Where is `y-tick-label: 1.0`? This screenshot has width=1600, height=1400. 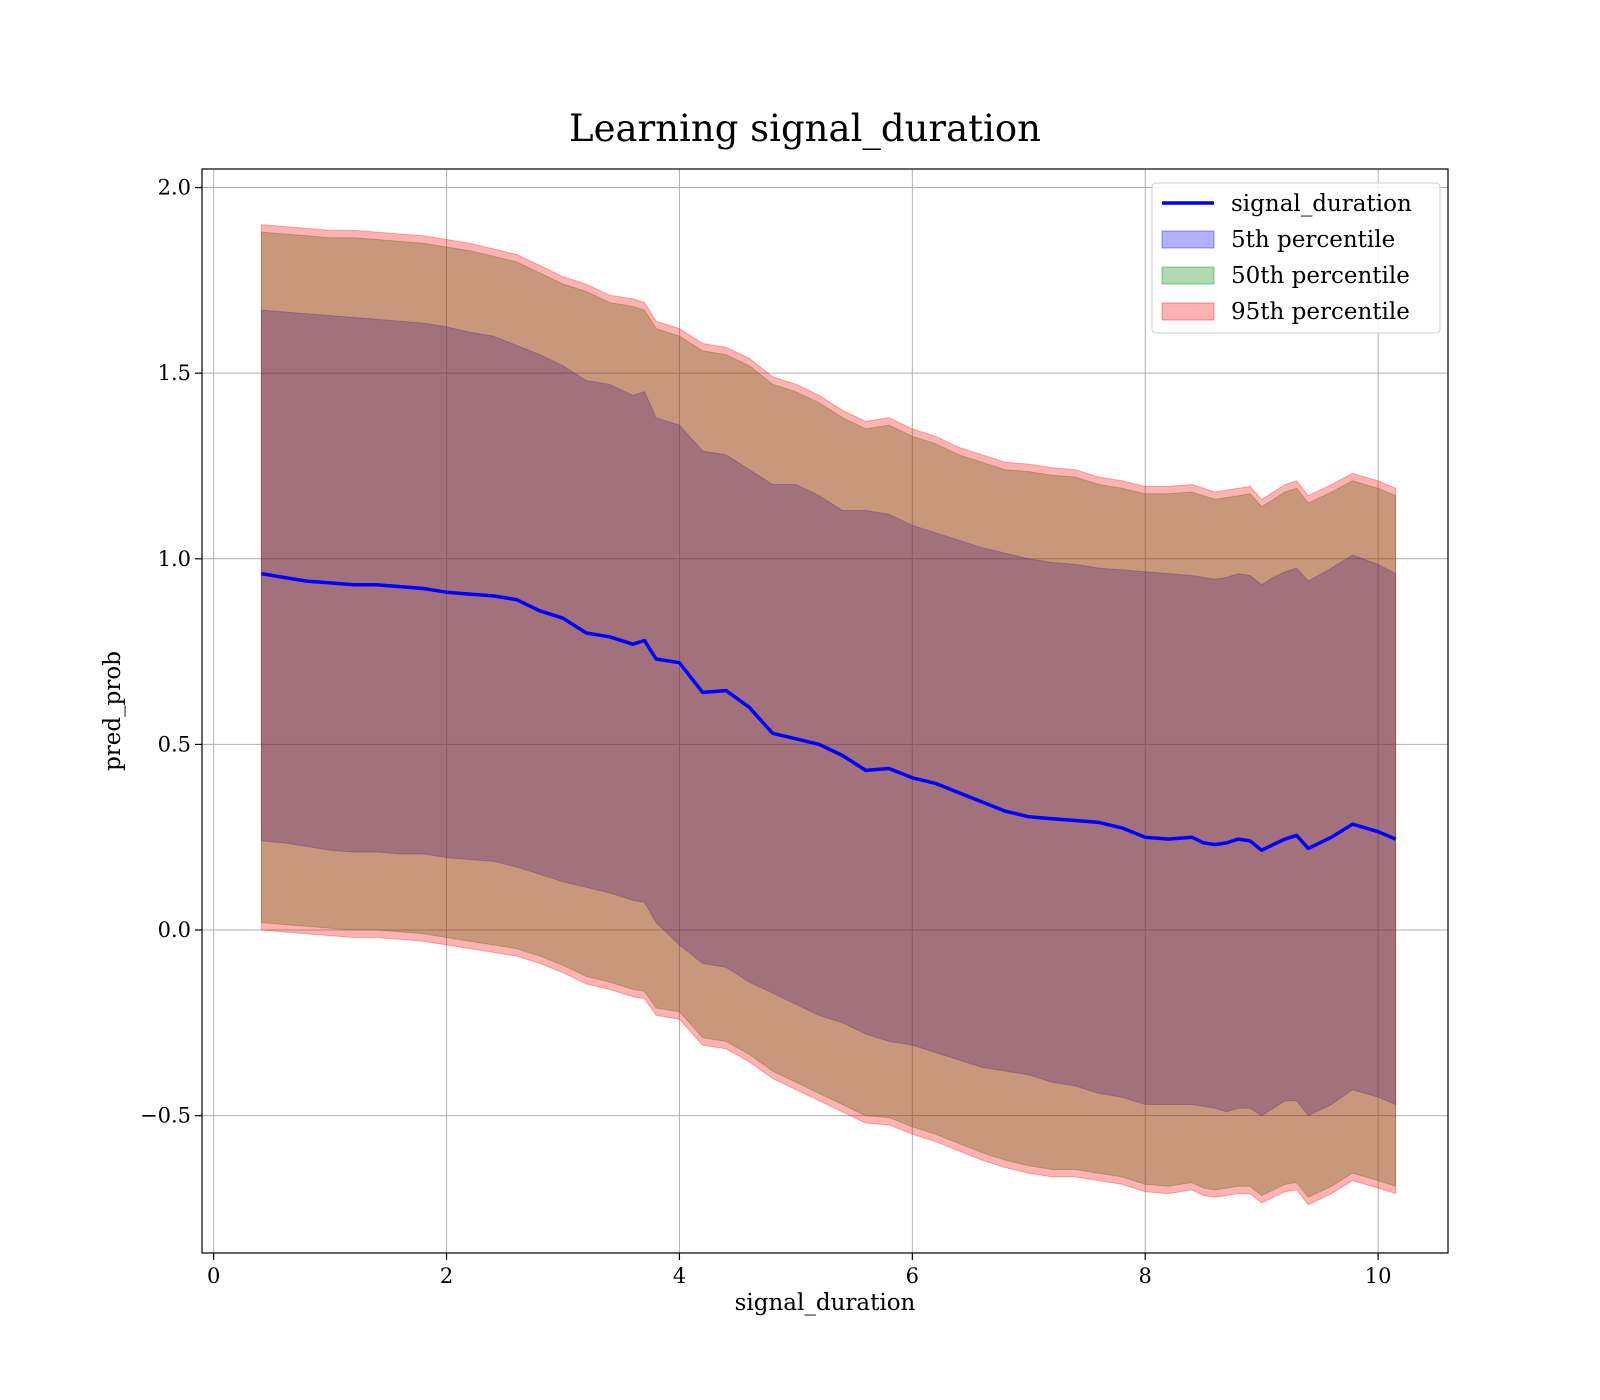 y-tick-label: 1.0 is located at coordinates (174, 559).